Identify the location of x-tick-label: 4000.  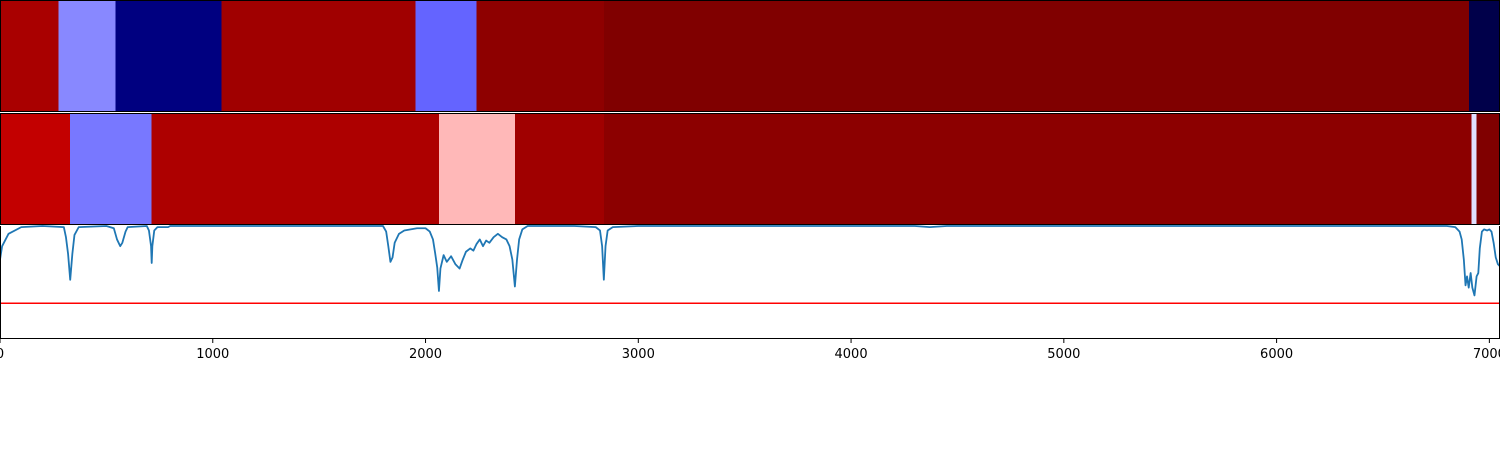
(851, 354).